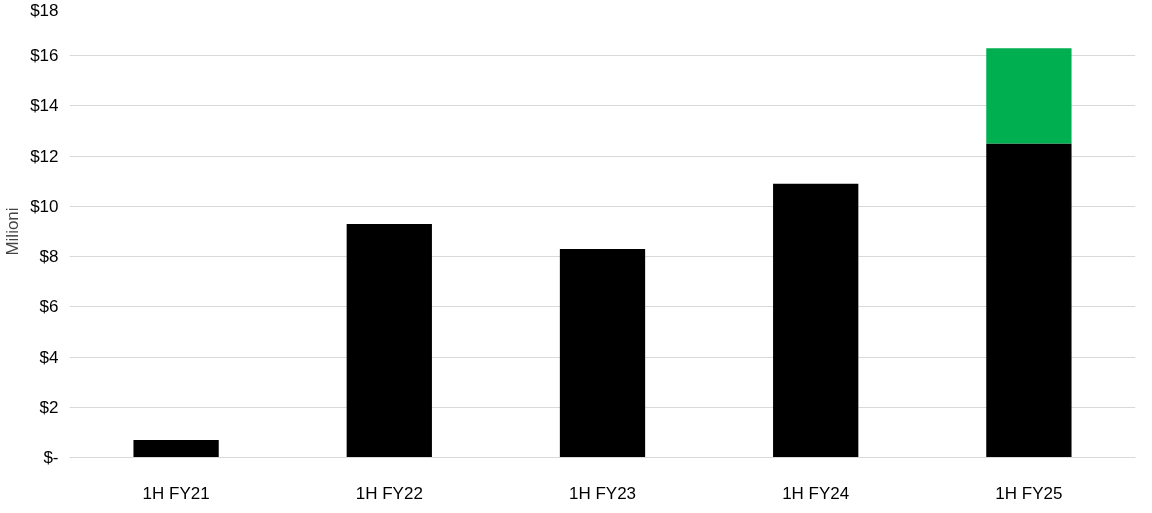 The height and width of the screenshot is (513, 1152). Describe the element at coordinates (389, 493) in the screenshot. I see `x-tick-label: 1H FY22` at that location.